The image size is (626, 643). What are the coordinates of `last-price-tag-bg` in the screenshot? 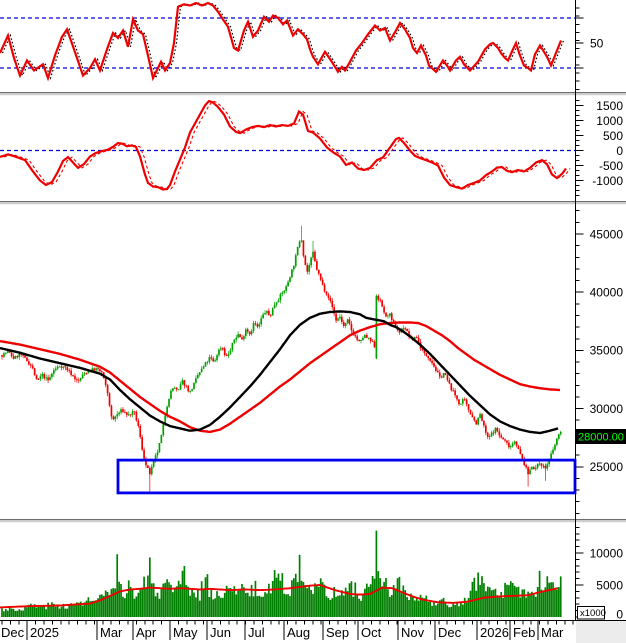 It's located at (601, 436).